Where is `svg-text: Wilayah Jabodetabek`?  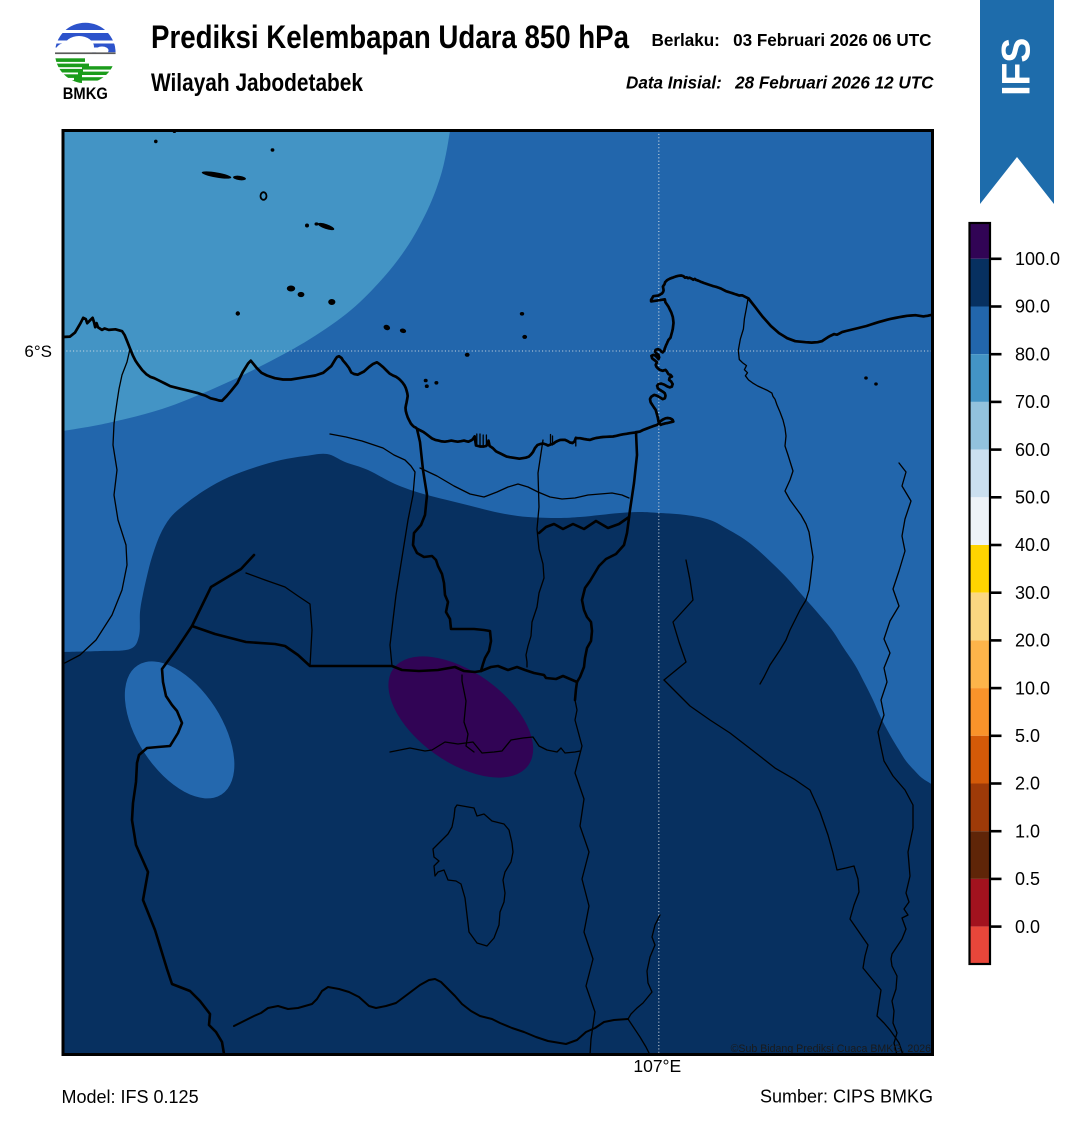 svg-text: Wilayah Jabodetabek is located at coordinates (257, 83).